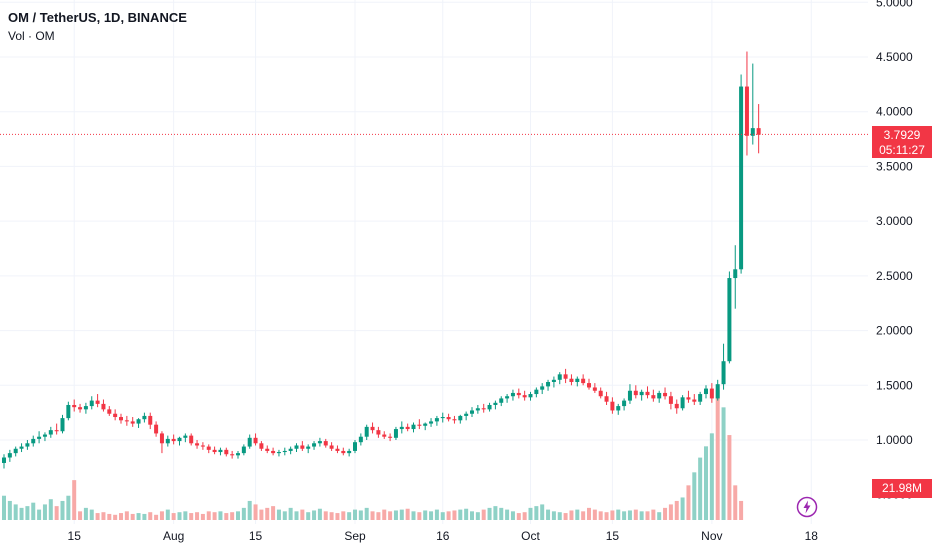 This screenshot has height=550, width=932. Describe the element at coordinates (894, 112) in the screenshot. I see `y-tick-label: 4.0000` at that location.